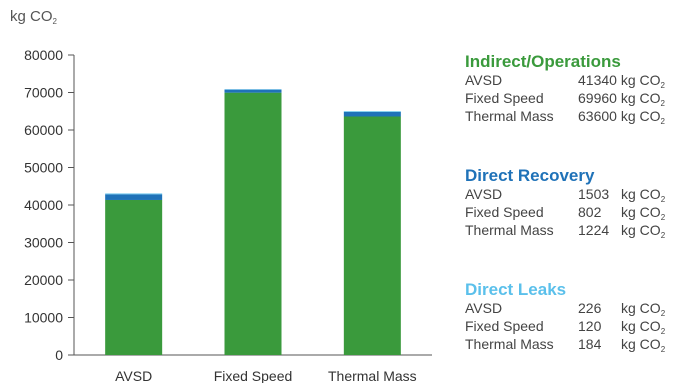 The image size is (699, 383). Describe the element at coordinates (43, 280) in the screenshot. I see `y-tick-label: 20000` at that location.